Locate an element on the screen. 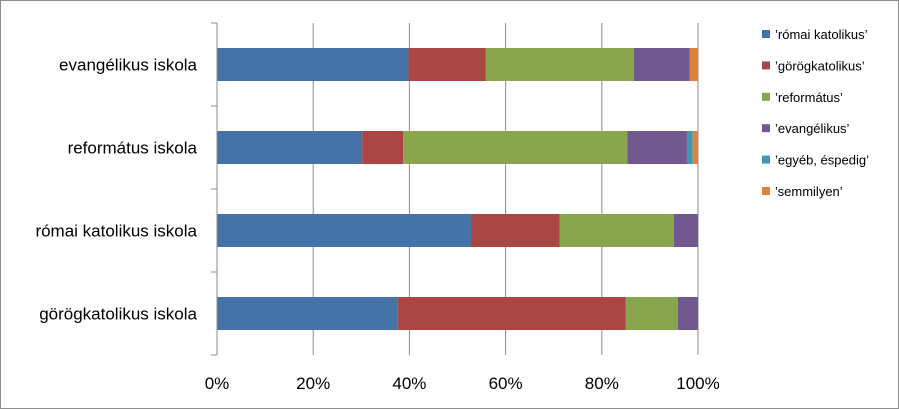  x-tick-label: 40% is located at coordinates (409, 383).